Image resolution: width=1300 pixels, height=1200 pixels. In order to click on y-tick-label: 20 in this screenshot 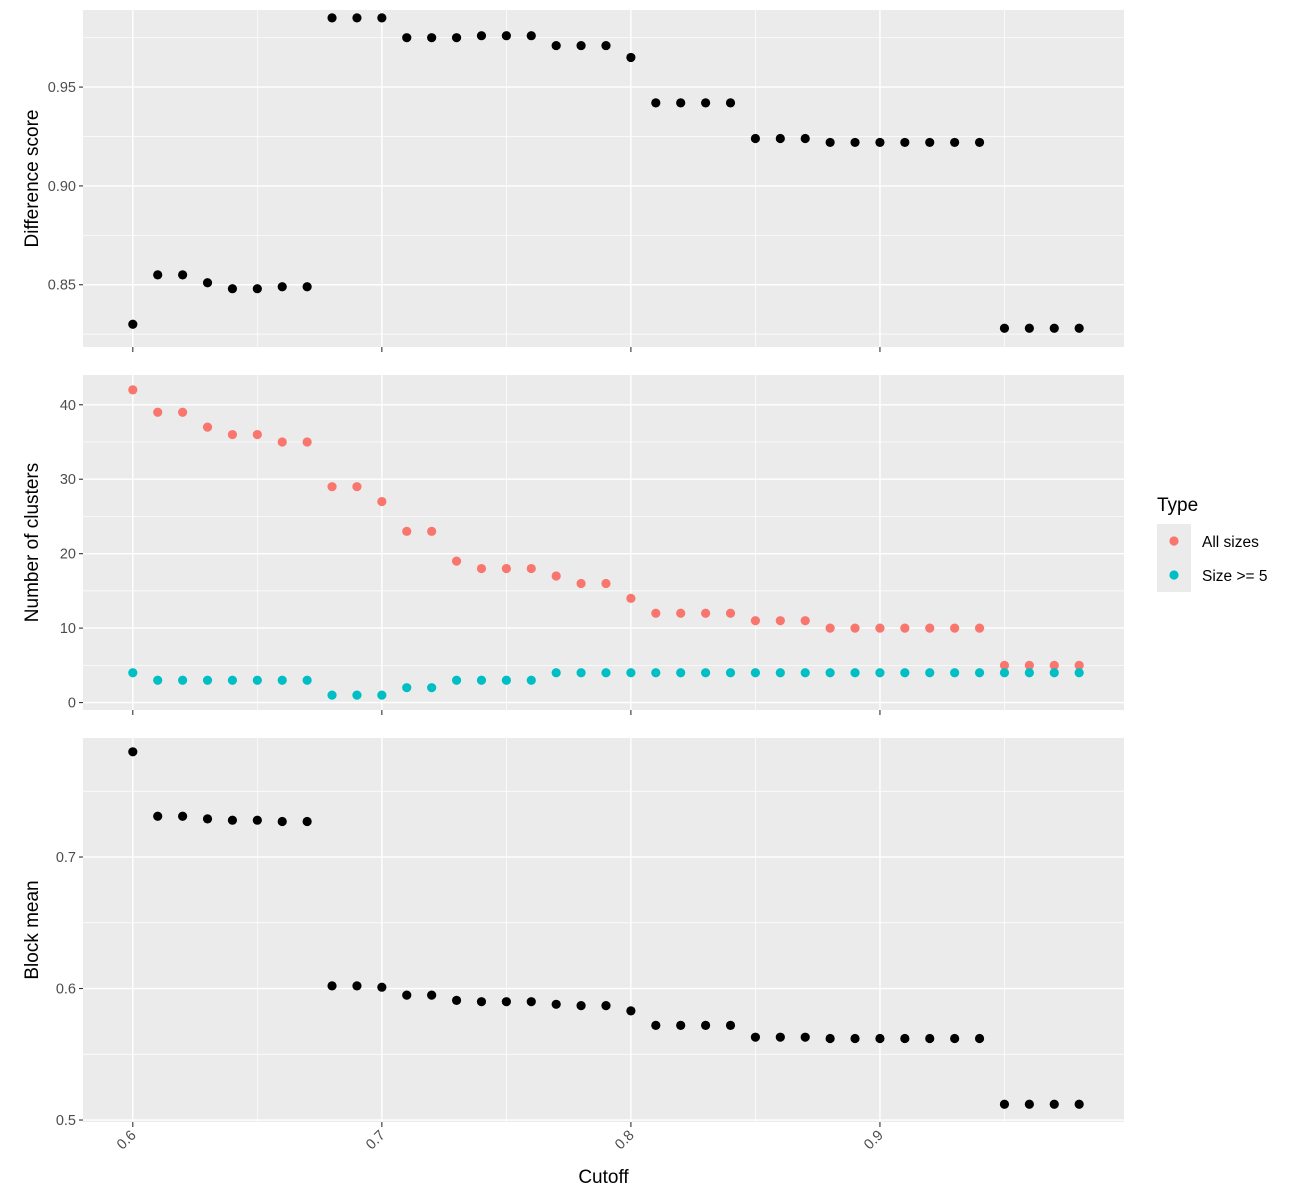, I will do `click(68, 555)`.